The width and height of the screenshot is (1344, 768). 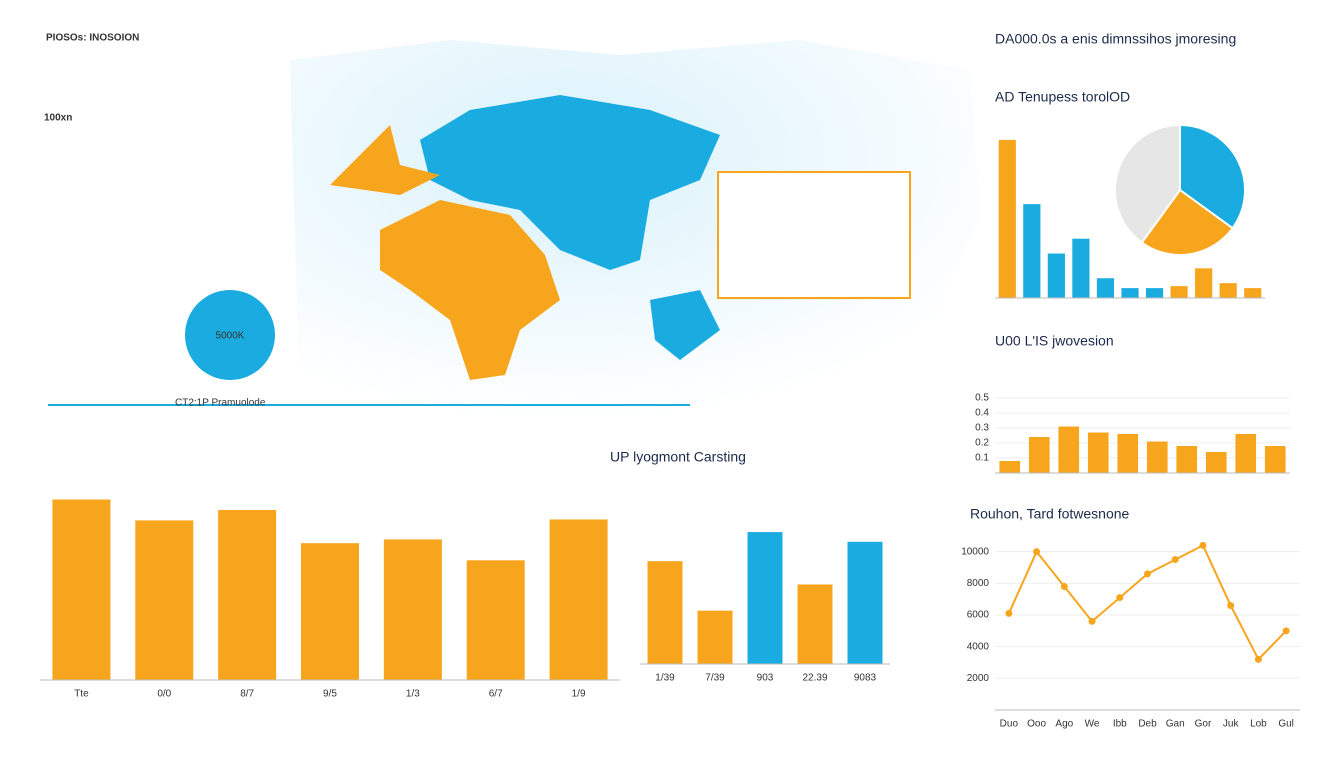 What do you see at coordinates (978, 678) in the screenshot?
I see `y-tick-label: 2000` at bounding box center [978, 678].